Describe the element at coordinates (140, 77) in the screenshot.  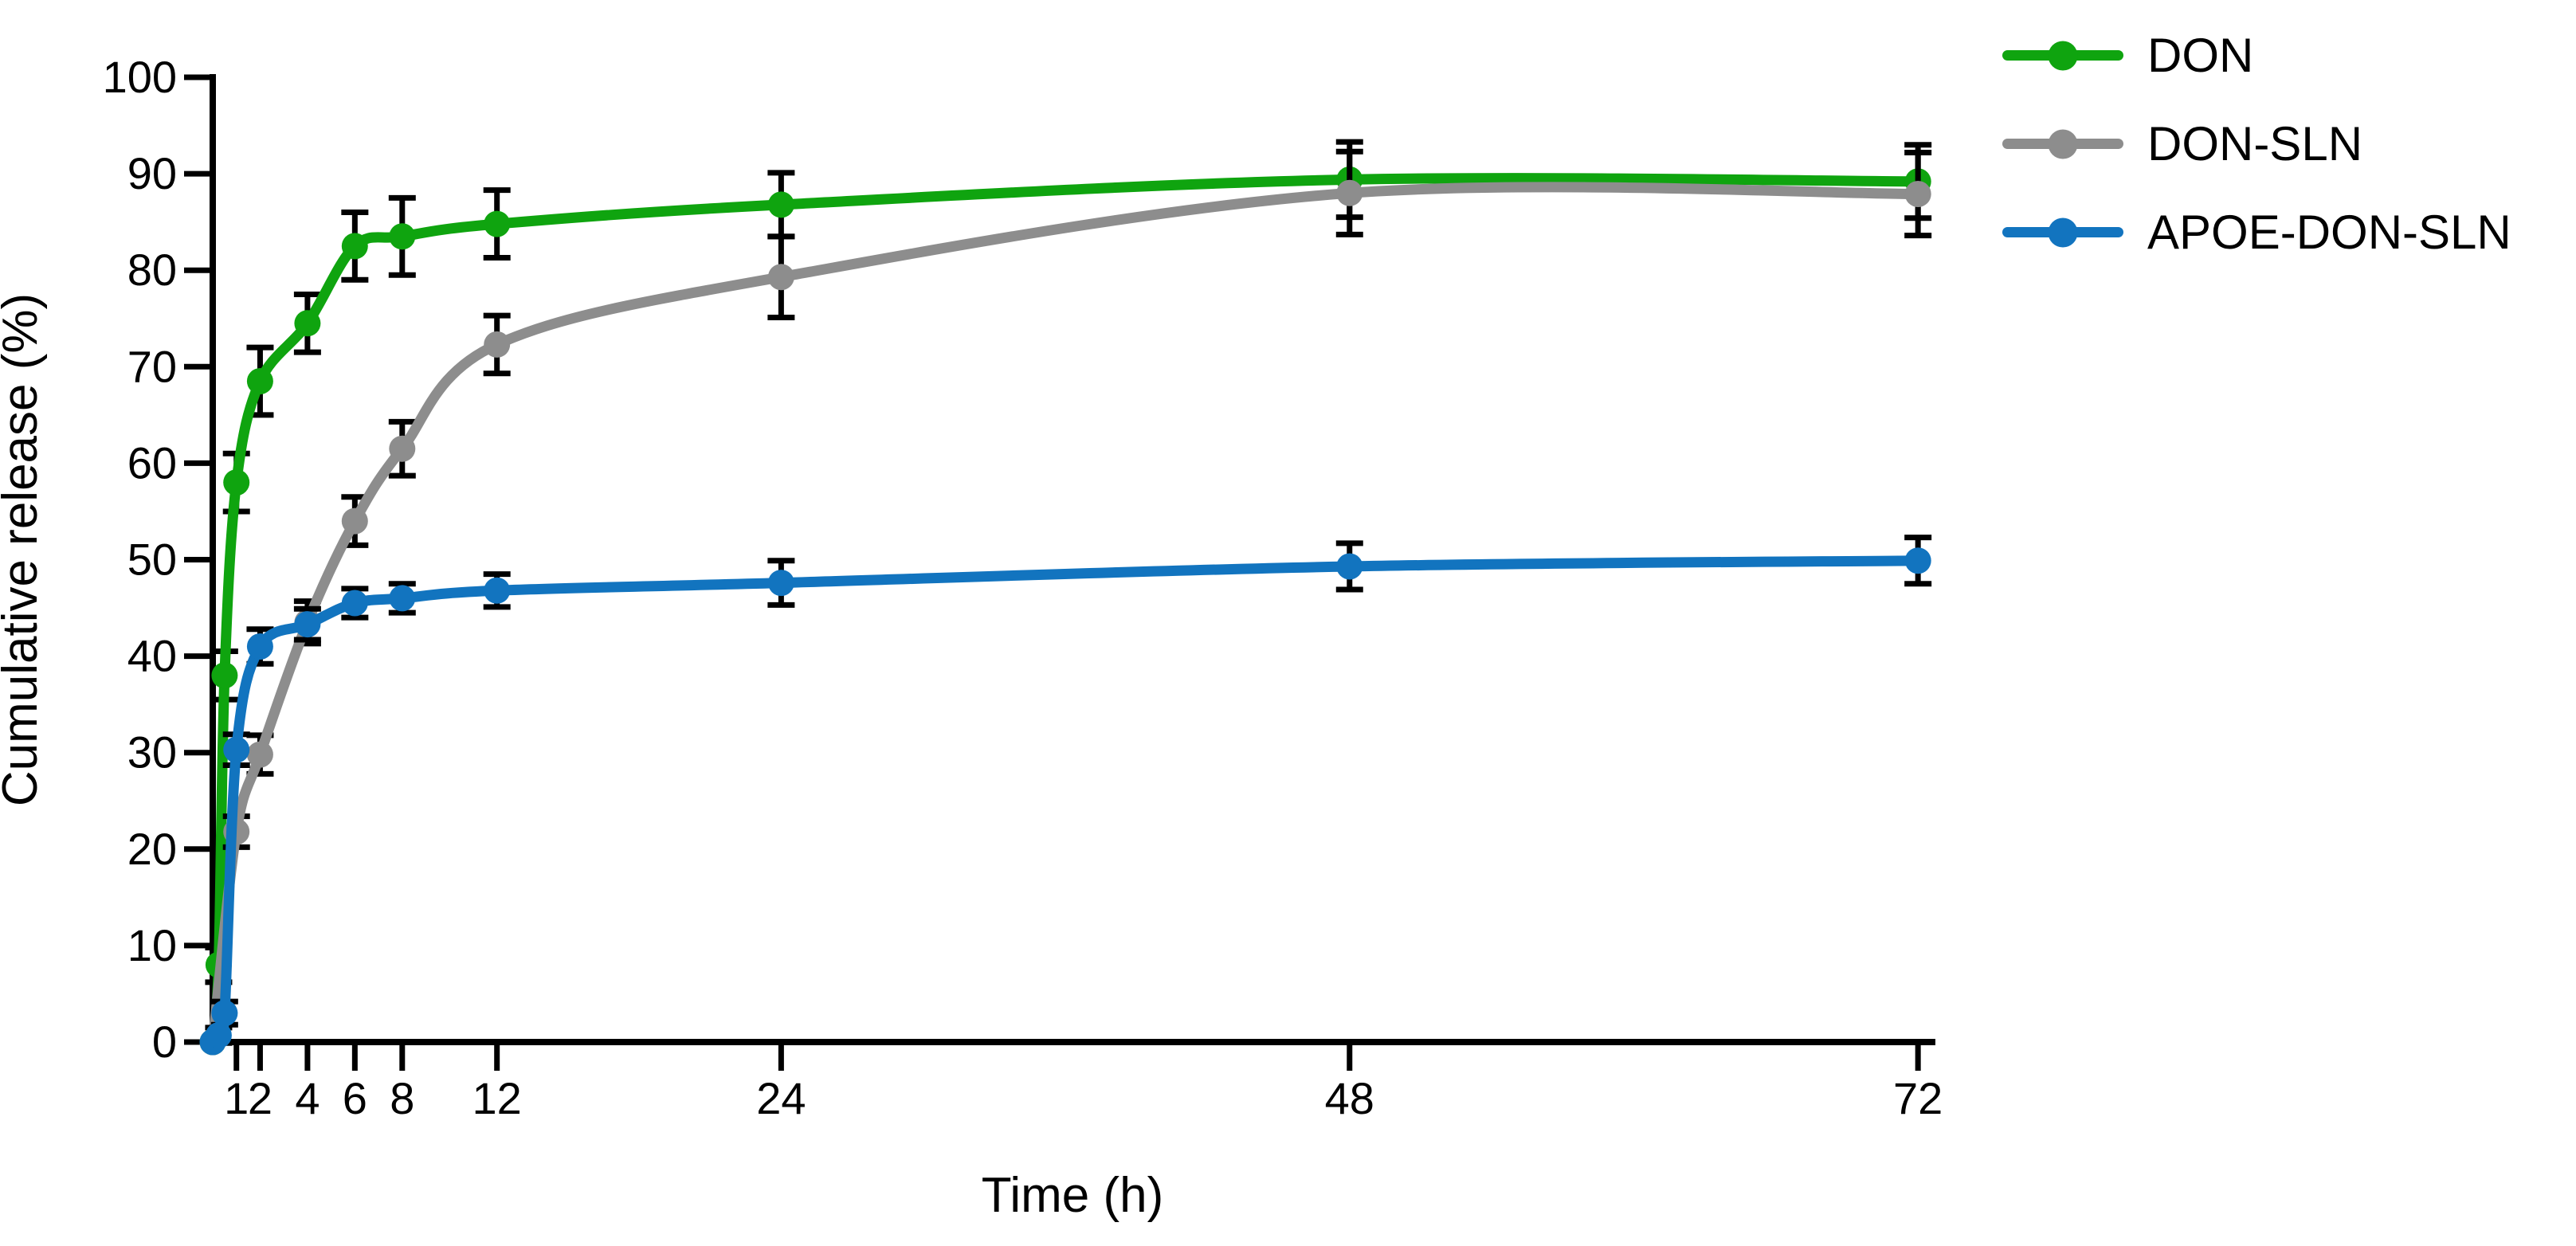
I see `y-tick-label: 100` at that location.